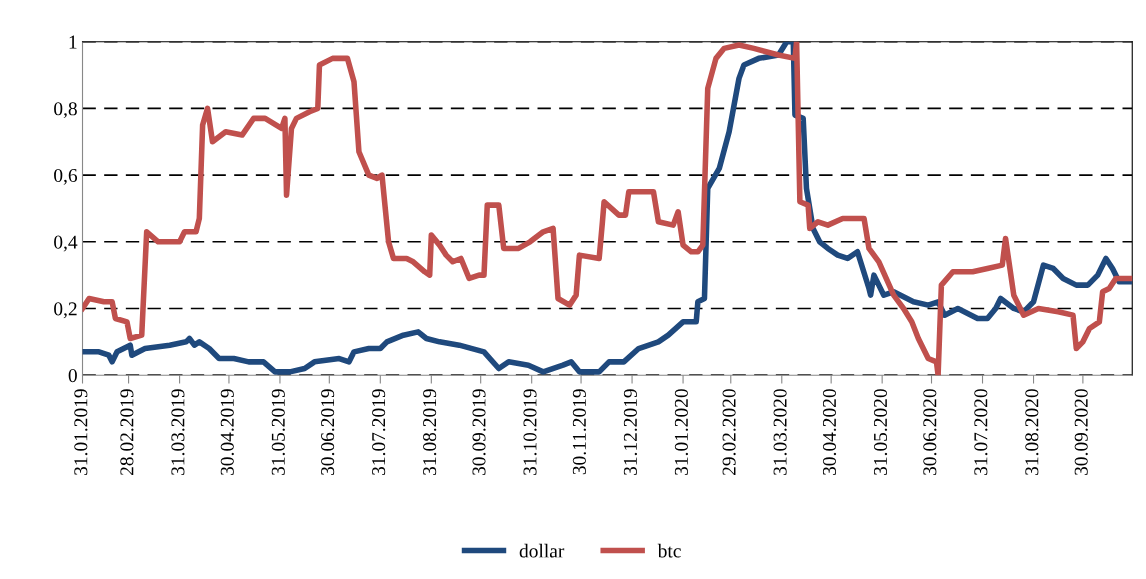  What do you see at coordinates (829, 432) in the screenshot?
I see `x-tick-label: 30.04.2020` at bounding box center [829, 432].